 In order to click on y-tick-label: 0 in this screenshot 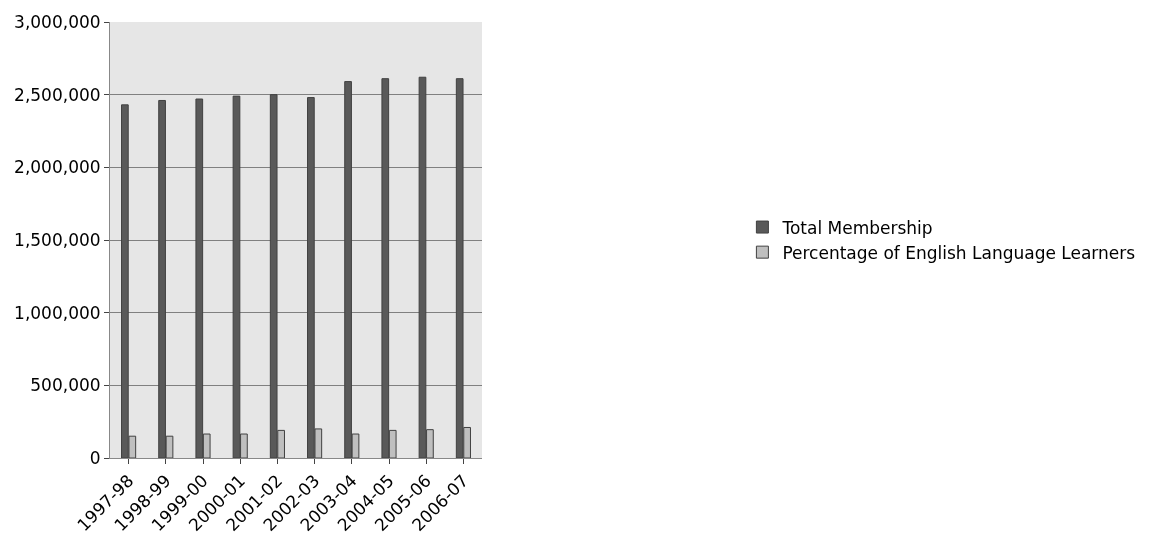, I will do `click(95, 457)`.